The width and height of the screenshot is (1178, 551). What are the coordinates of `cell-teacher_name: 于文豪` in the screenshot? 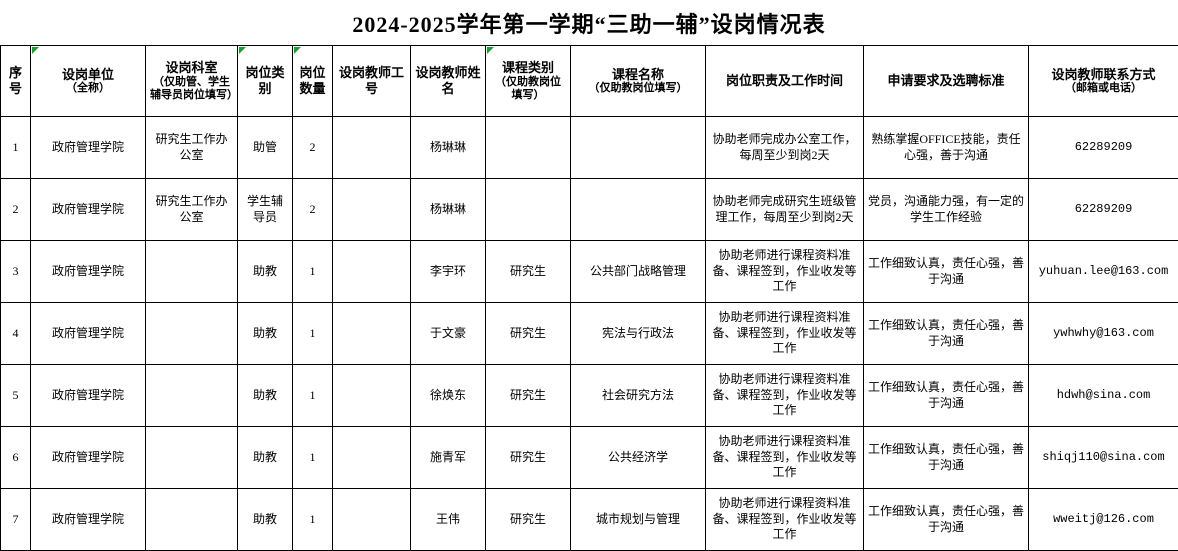 It's located at (448, 333).